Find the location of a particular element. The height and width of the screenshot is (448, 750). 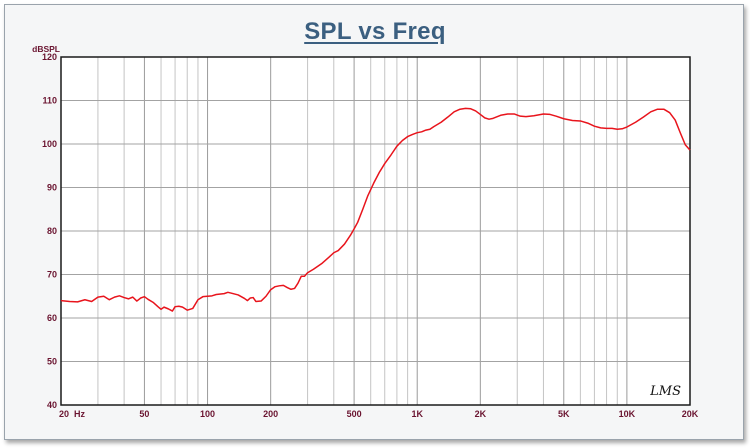

watermark-layer: LMS is located at coordinates (665, 391).